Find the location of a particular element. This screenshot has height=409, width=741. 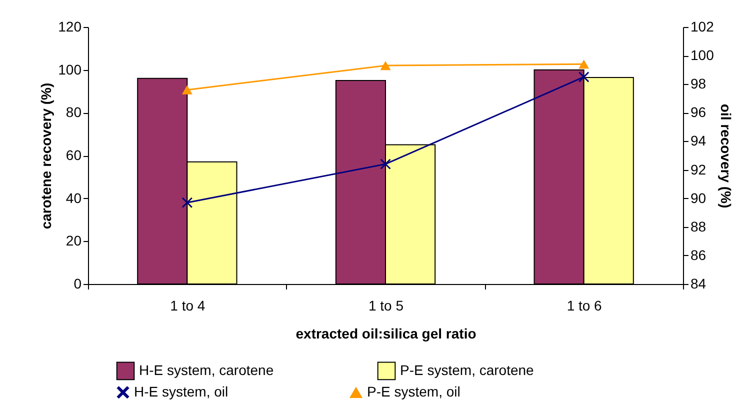

y-tick-label: 120 is located at coordinates (70, 26).